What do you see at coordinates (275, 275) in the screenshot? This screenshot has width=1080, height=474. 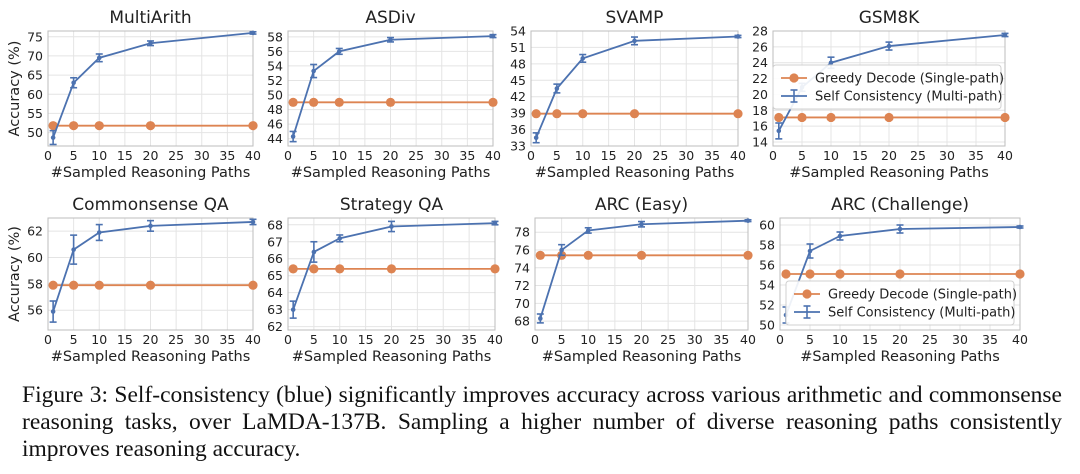 I see `y-tick-label: 65` at bounding box center [275, 275].